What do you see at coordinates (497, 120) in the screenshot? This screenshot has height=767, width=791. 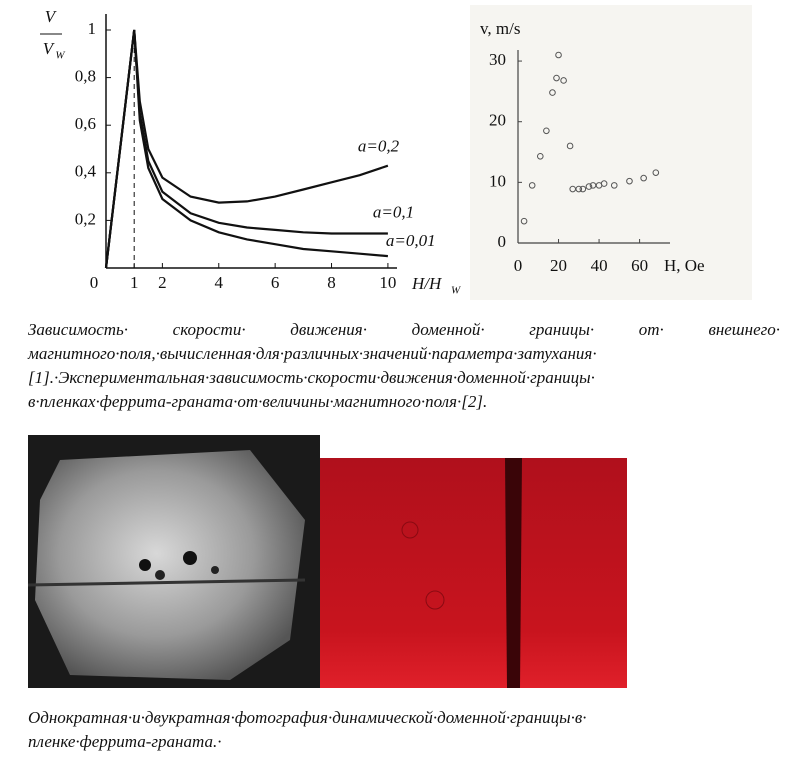 I see `y-tick-label: 20` at bounding box center [497, 120].